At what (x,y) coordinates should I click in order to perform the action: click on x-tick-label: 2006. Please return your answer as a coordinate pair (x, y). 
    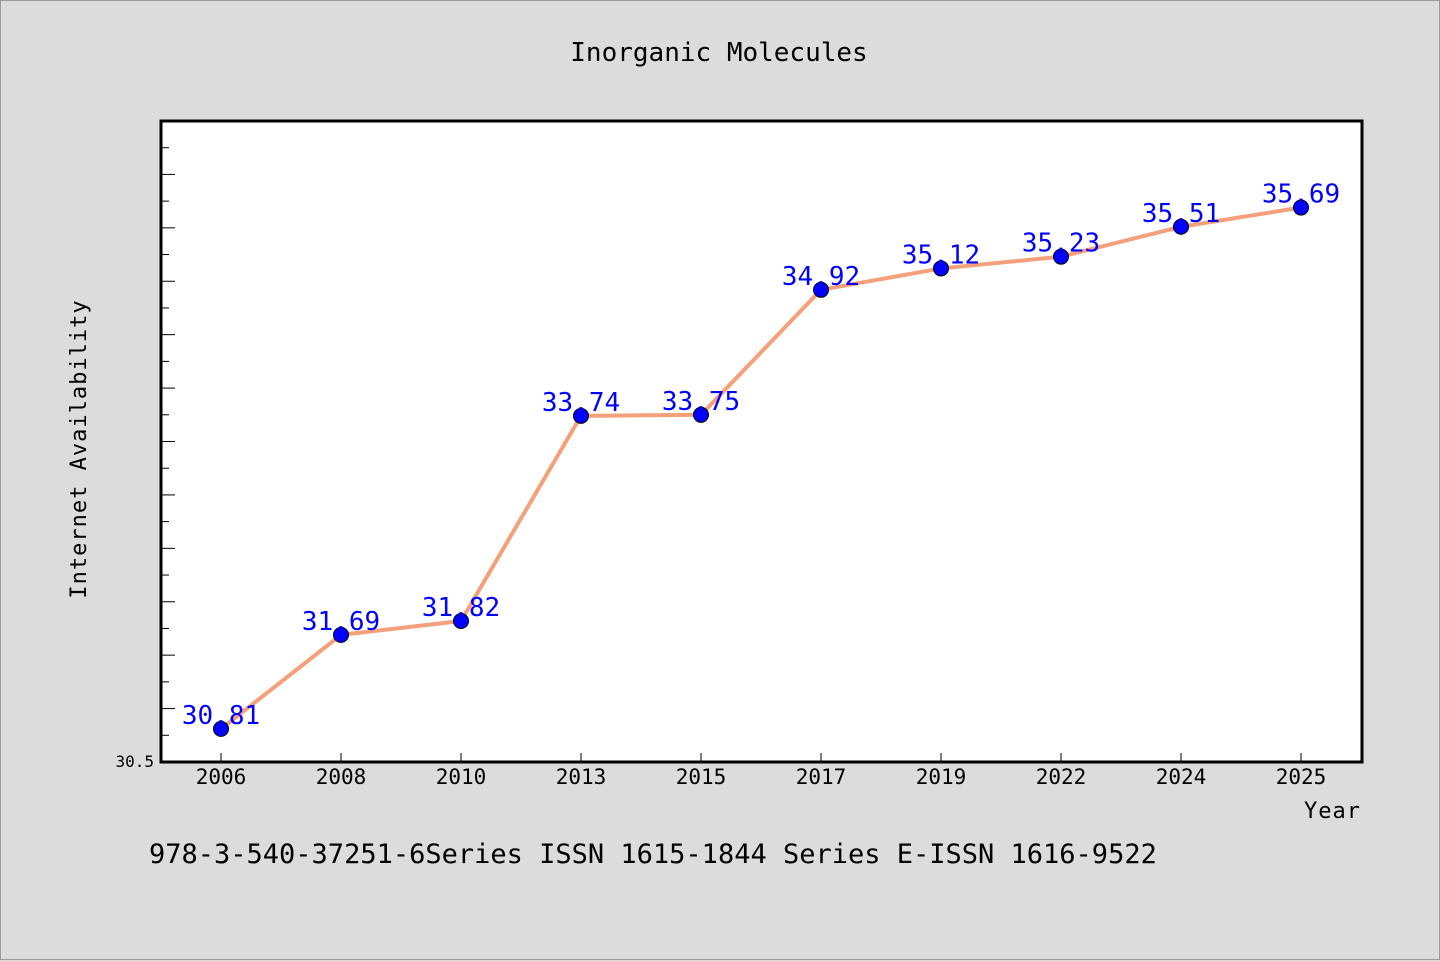
    Looking at the image, I should click on (221, 777).